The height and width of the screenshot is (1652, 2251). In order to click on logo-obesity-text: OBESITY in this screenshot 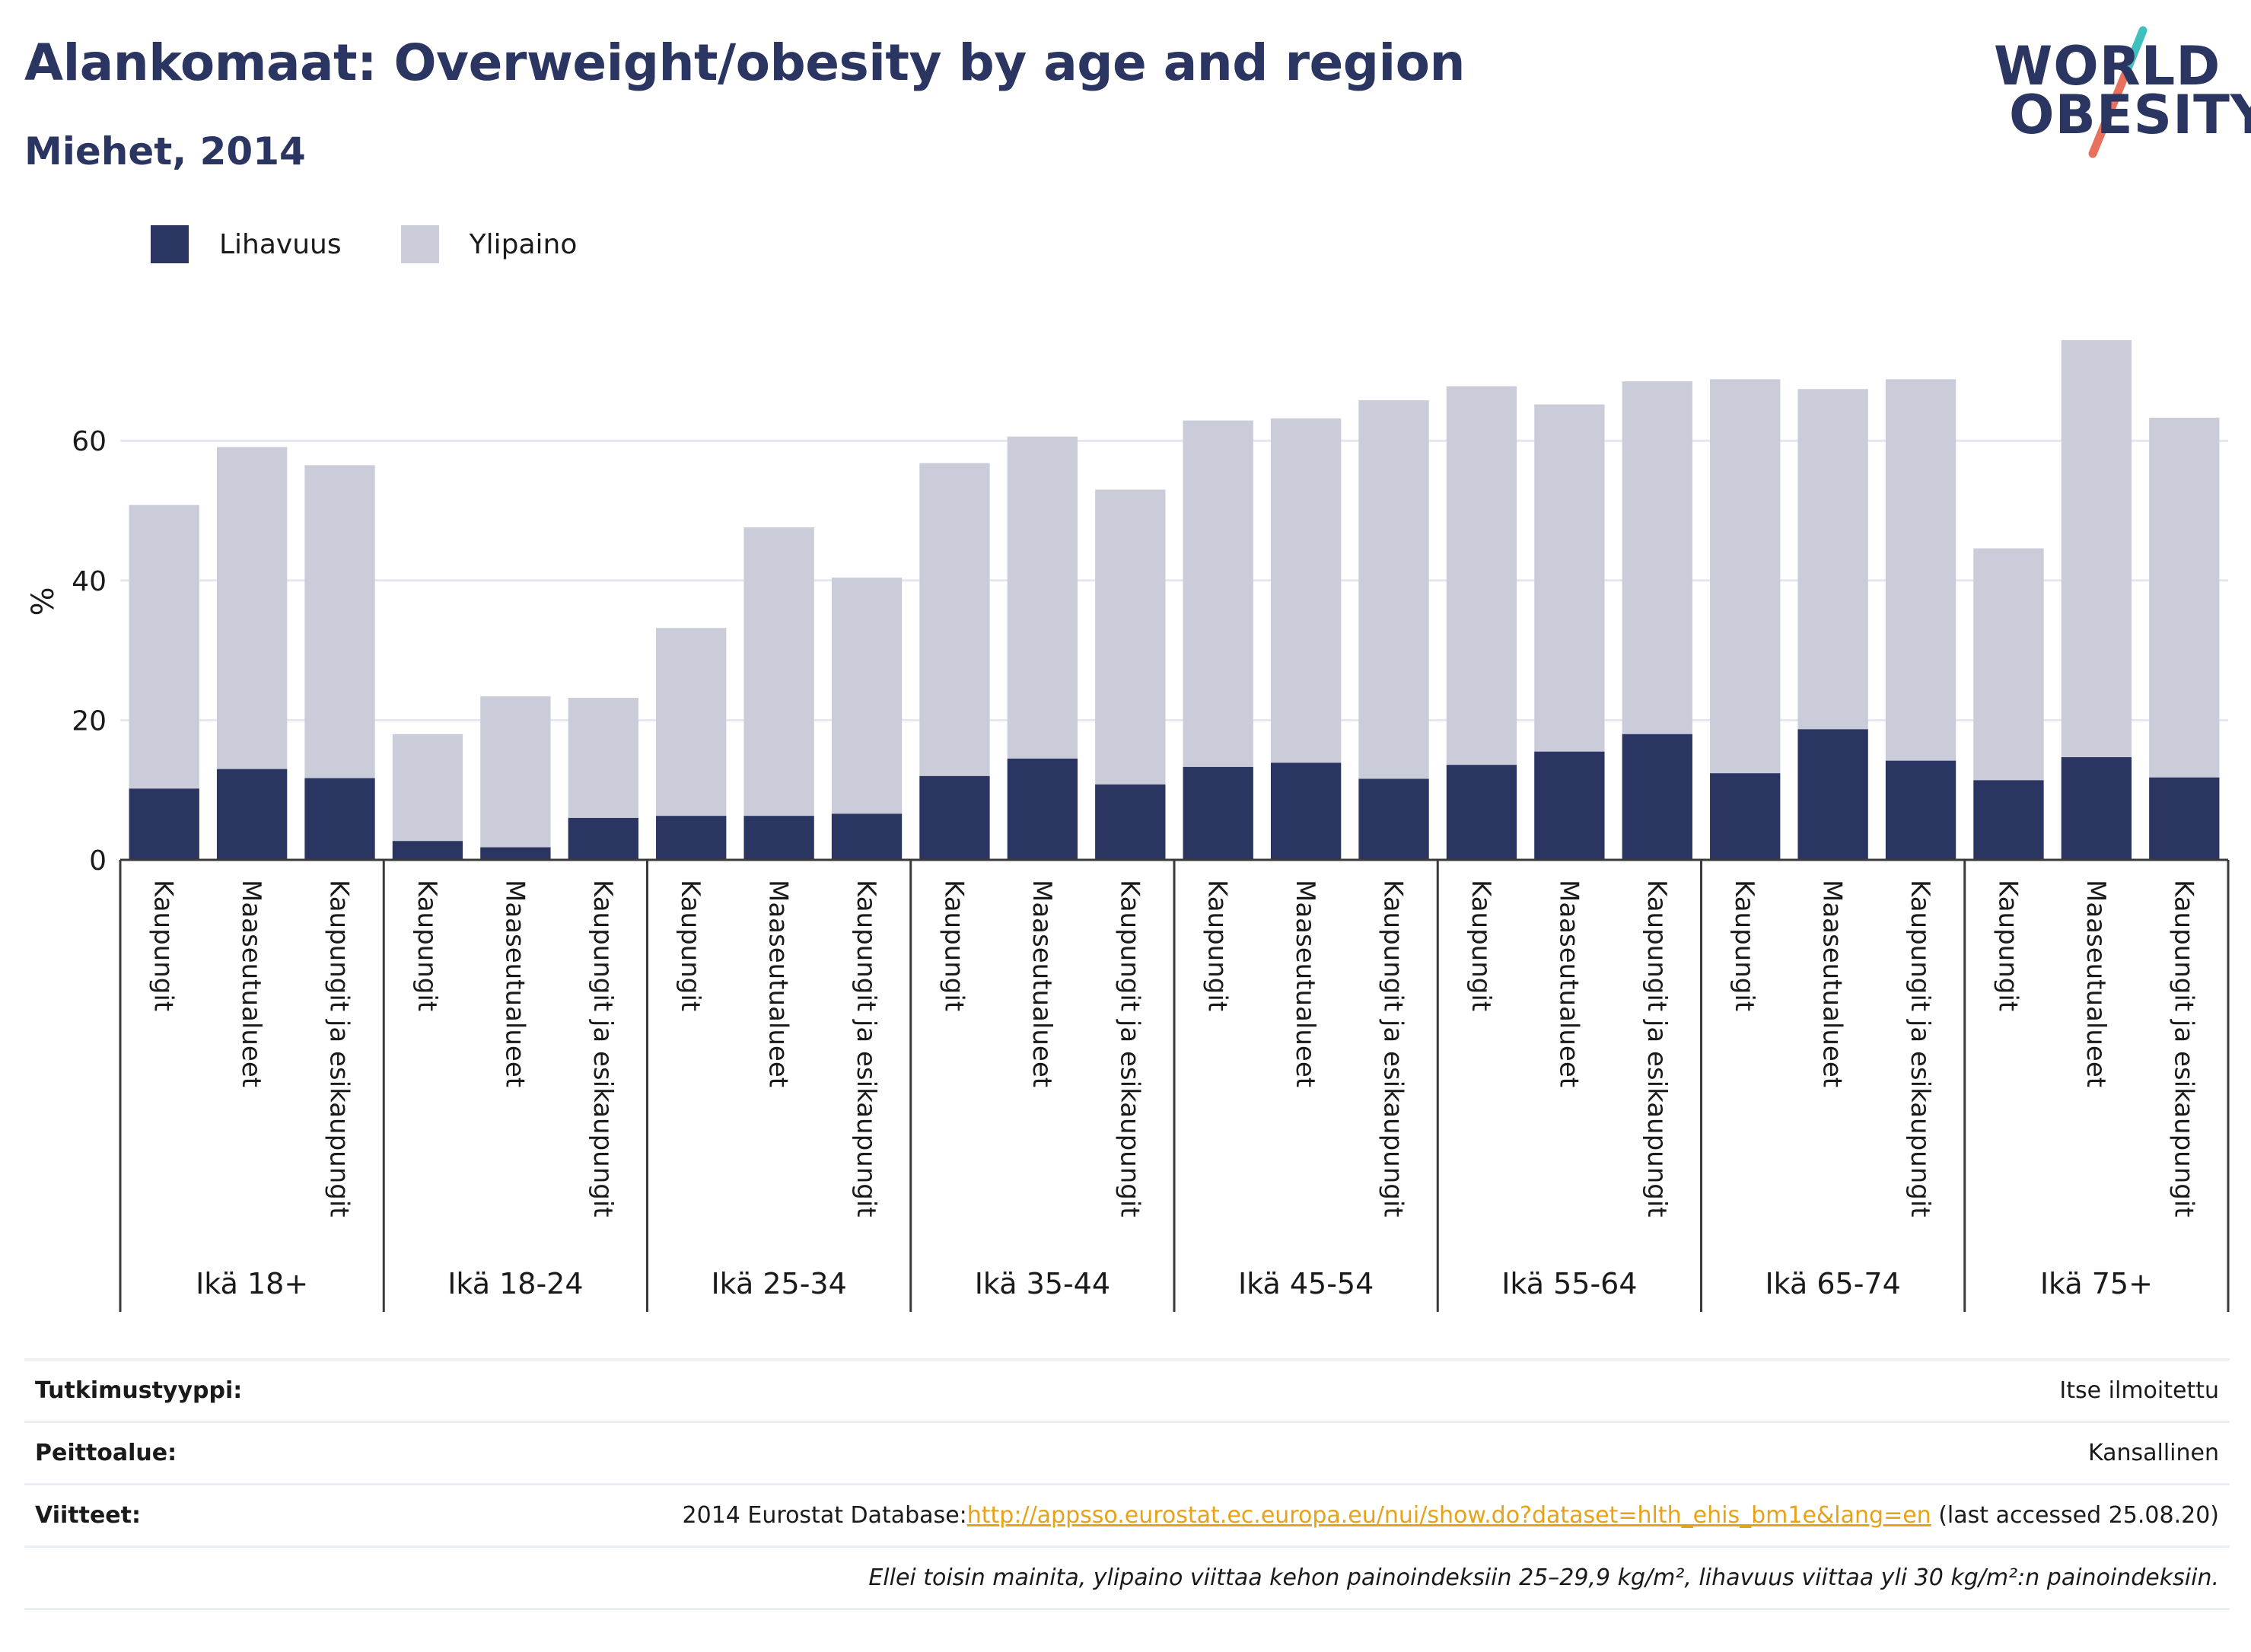, I will do `click(2130, 115)`.